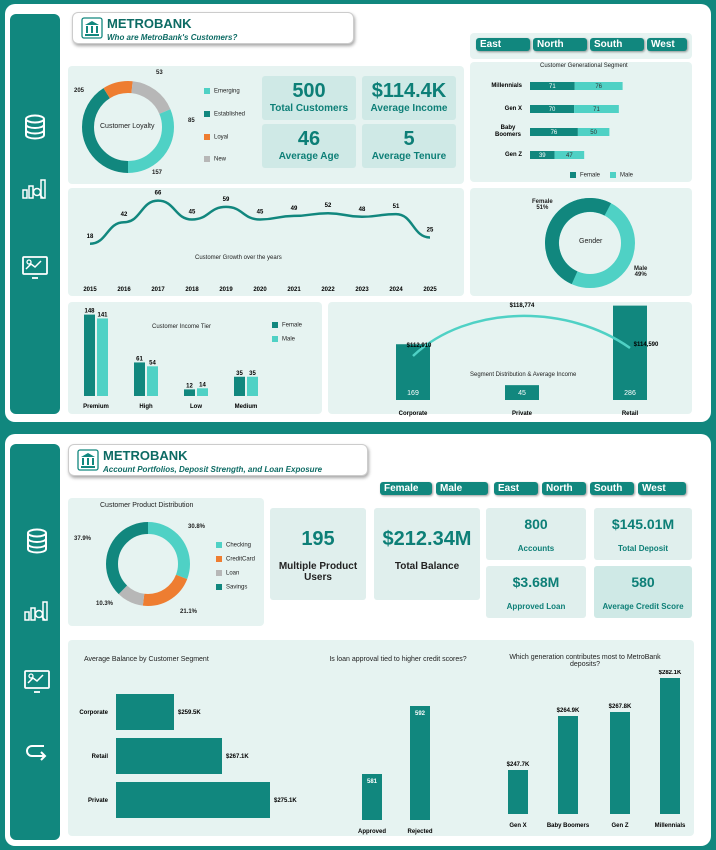 The height and width of the screenshot is (850, 716). Describe the element at coordinates (98, 801) in the screenshot. I see `balance-segment-label: Private` at that location.